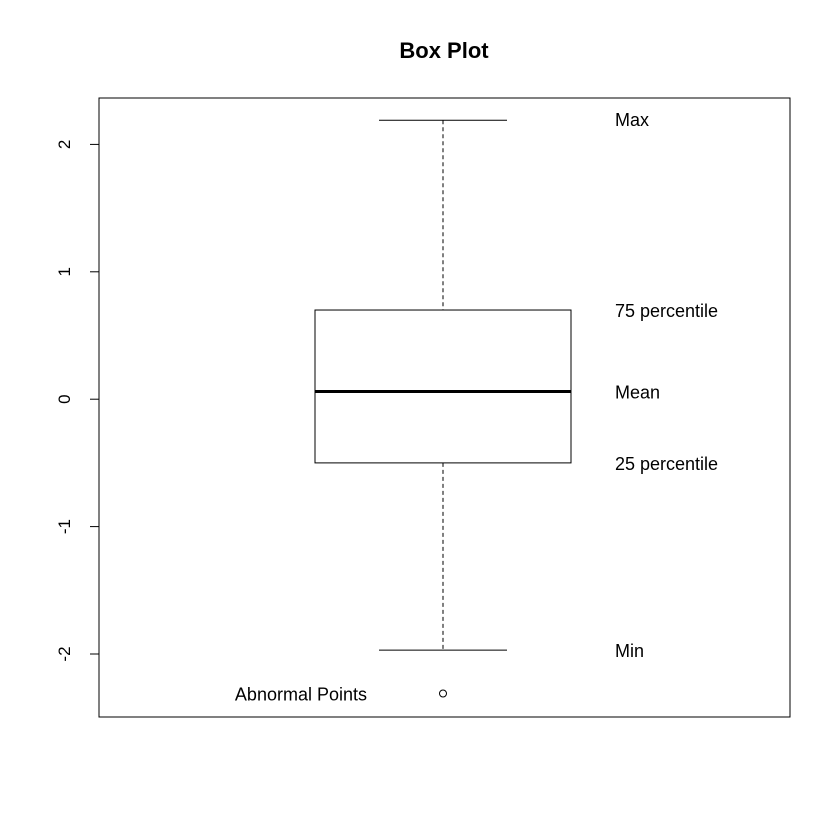  Describe the element at coordinates (632, 120) in the screenshot. I see `annotation-max: Max` at that location.